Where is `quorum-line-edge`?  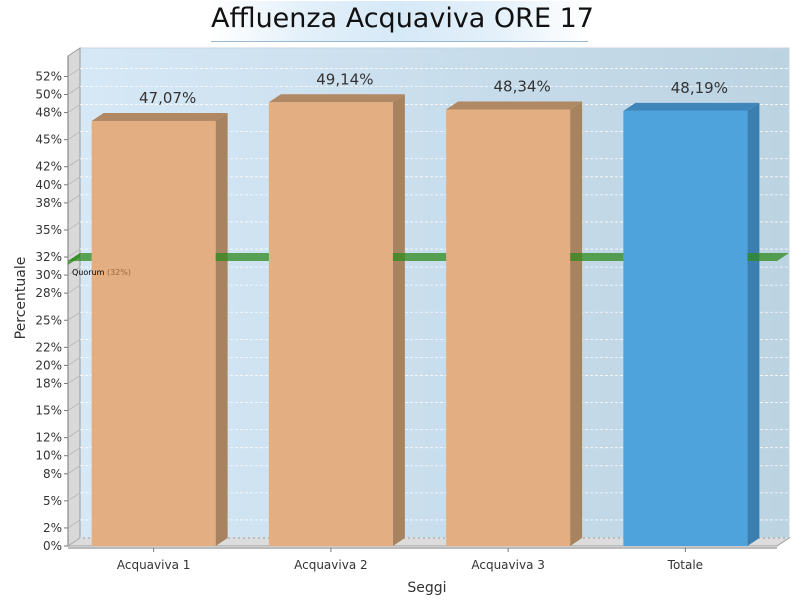
quorum-line-edge is located at coordinates (74, 259).